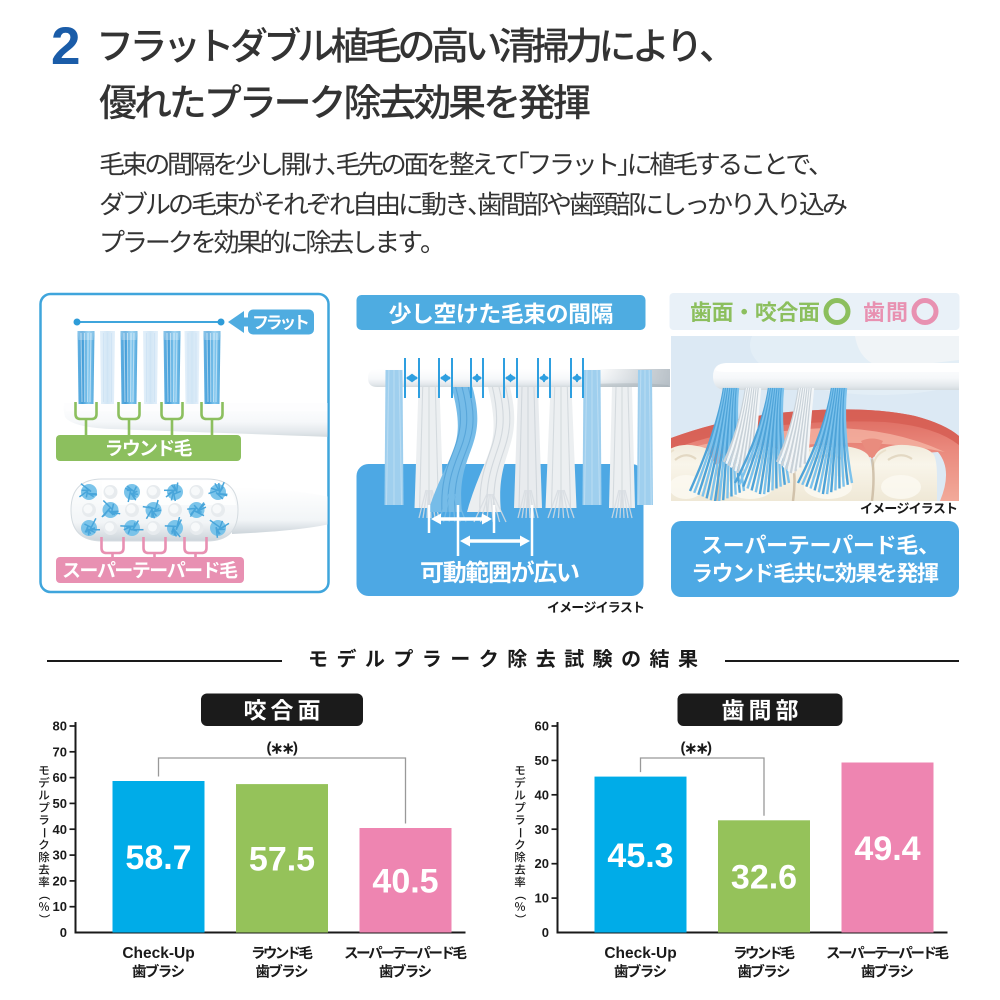 The image size is (1000, 1000). Describe the element at coordinates (764, 878) in the screenshot. I see `svg-text: 32.6` at that location.